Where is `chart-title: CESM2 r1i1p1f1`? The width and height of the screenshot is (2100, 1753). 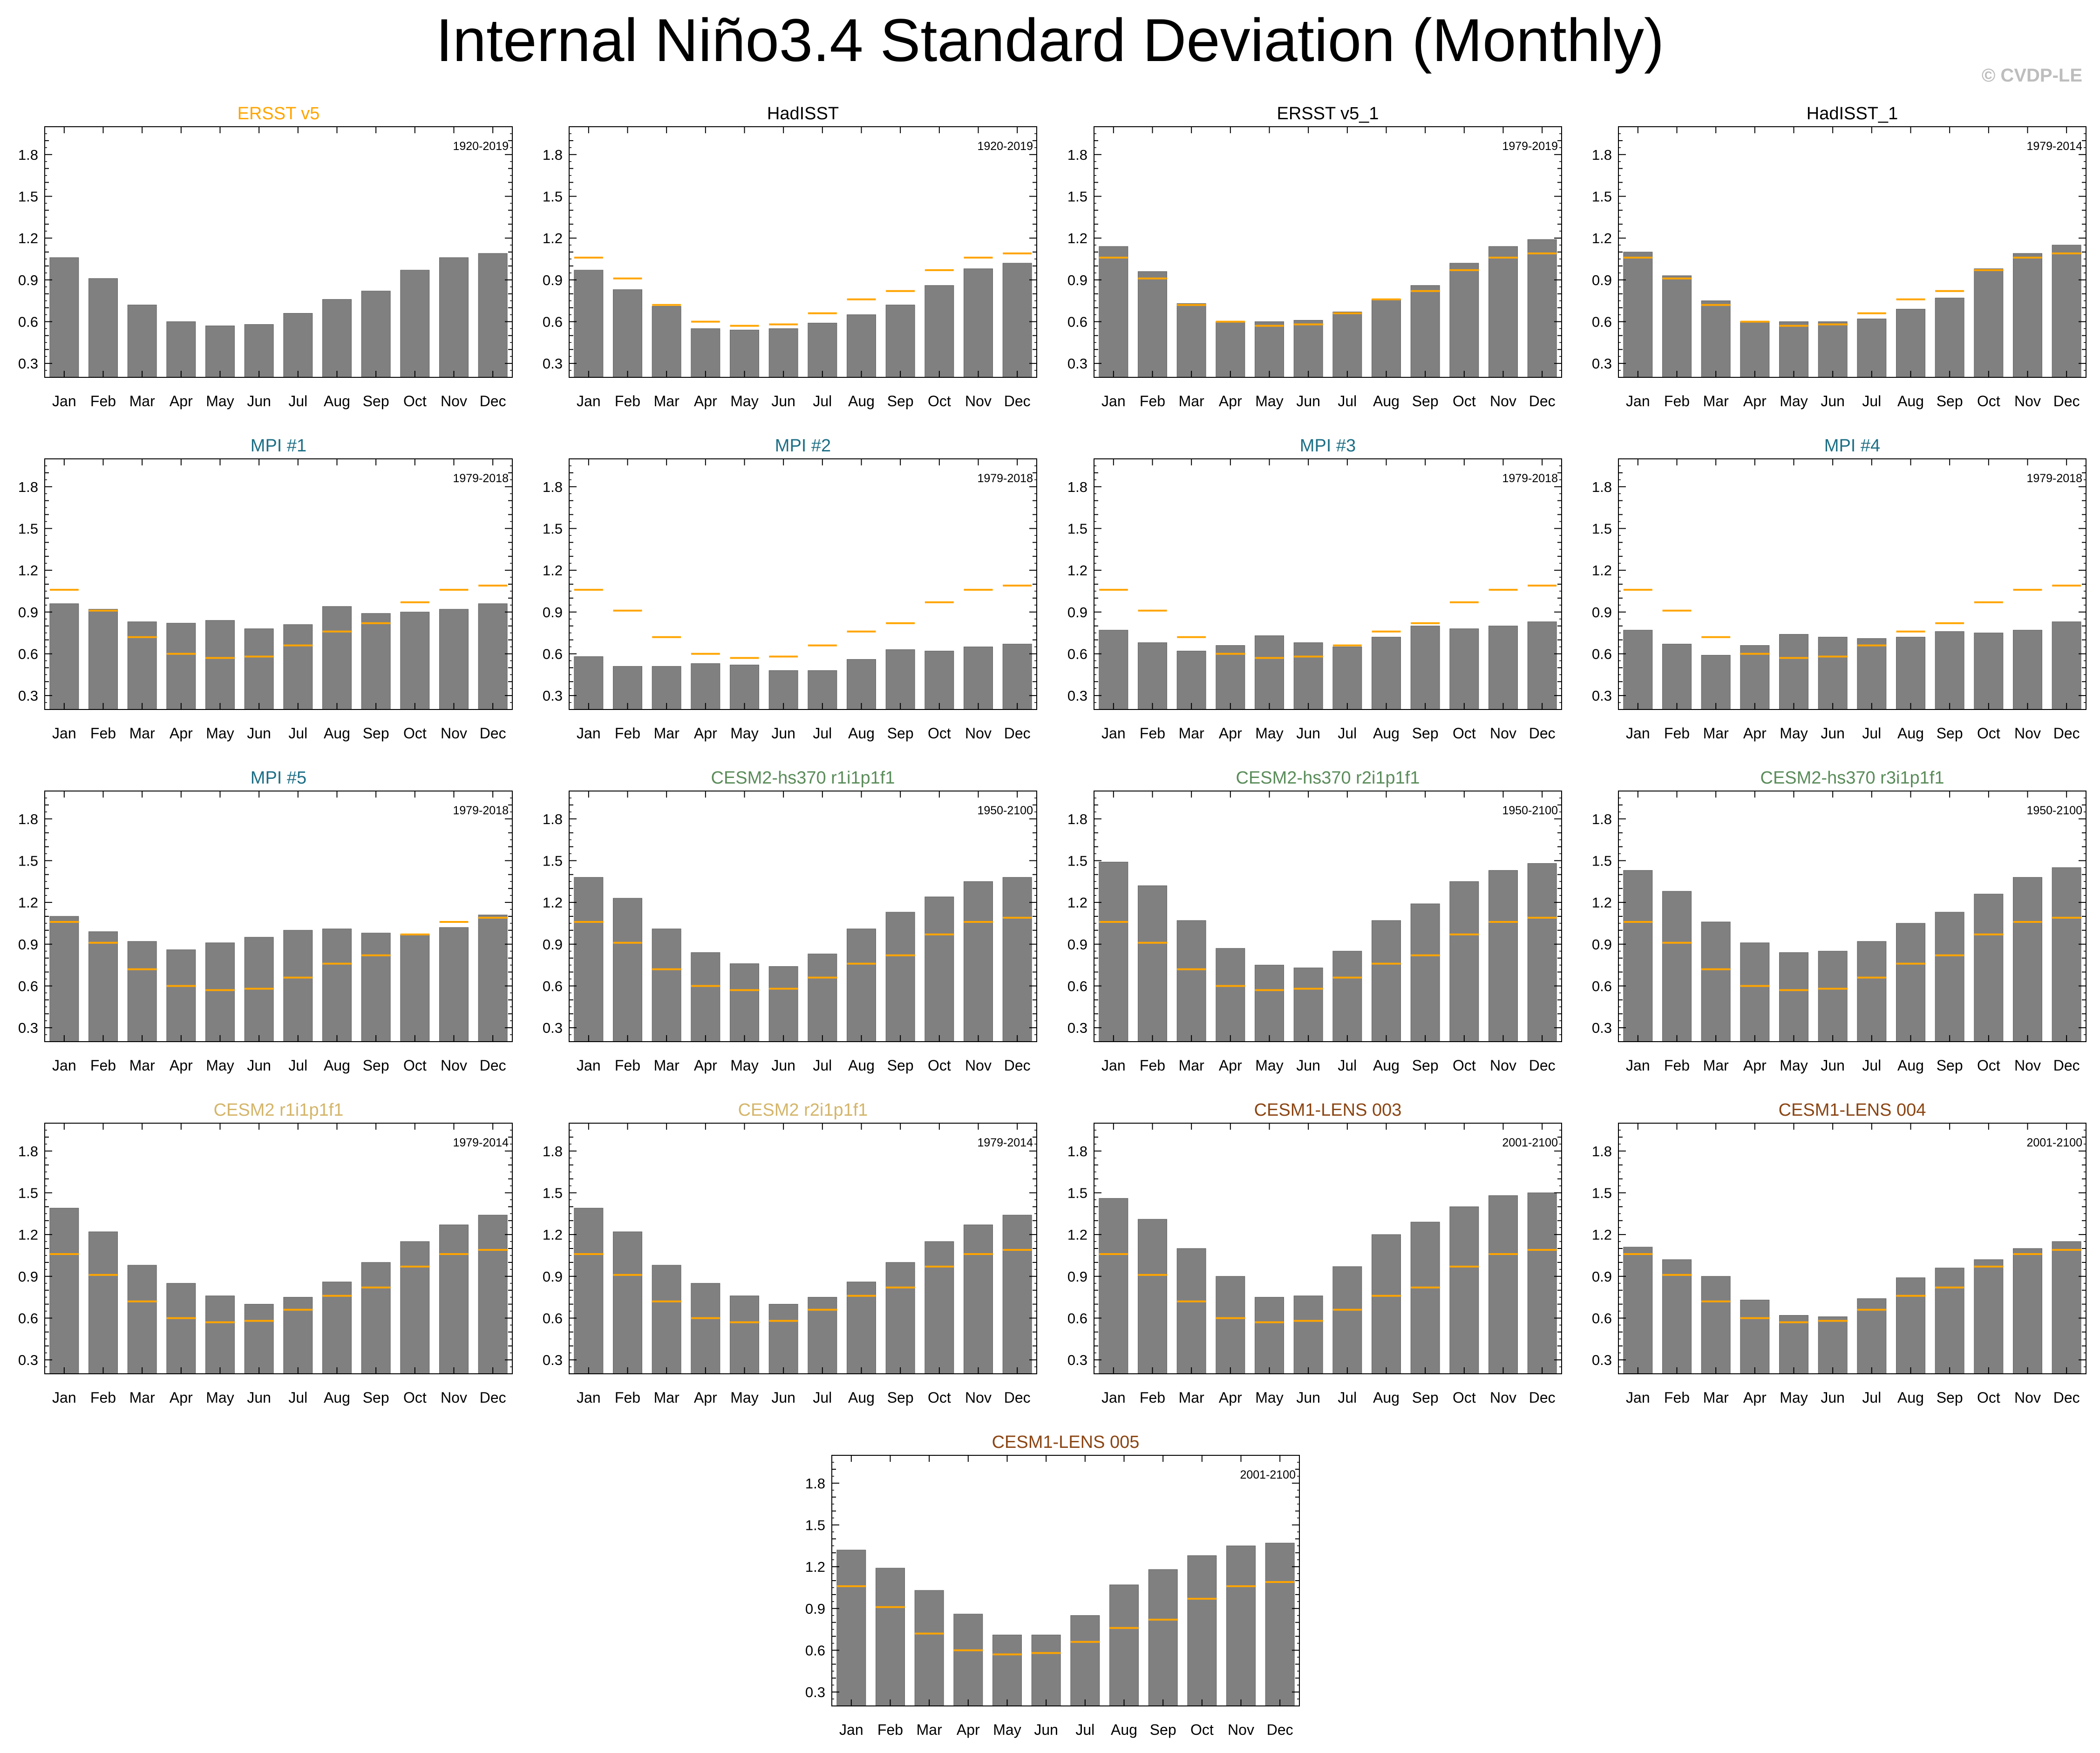 chart-title: CESM2 r1i1p1f1 is located at coordinates (279, 1110).